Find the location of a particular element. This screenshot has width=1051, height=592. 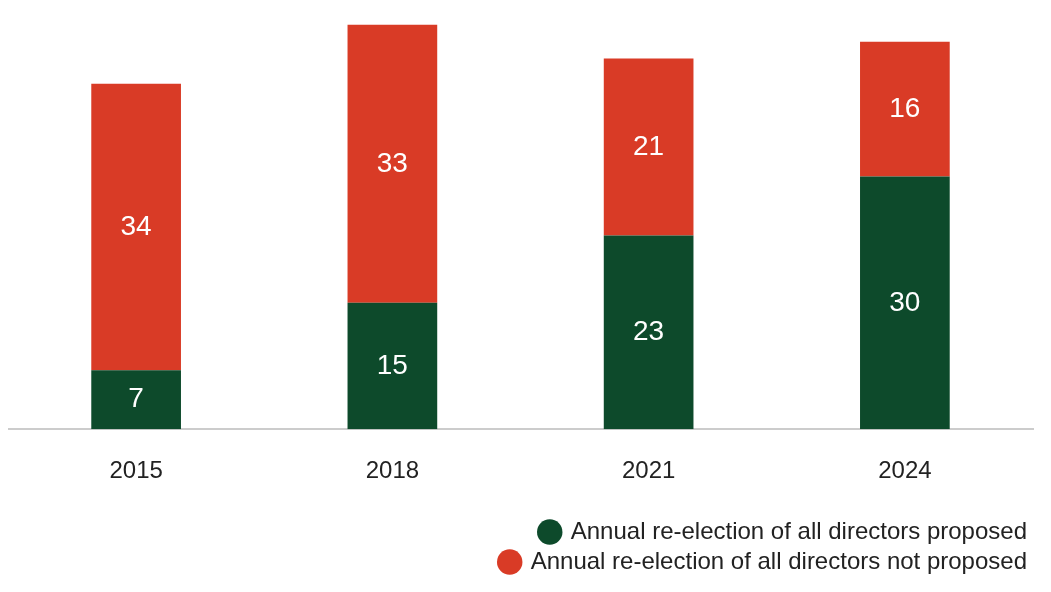

data-label: 21 is located at coordinates (649, 145).